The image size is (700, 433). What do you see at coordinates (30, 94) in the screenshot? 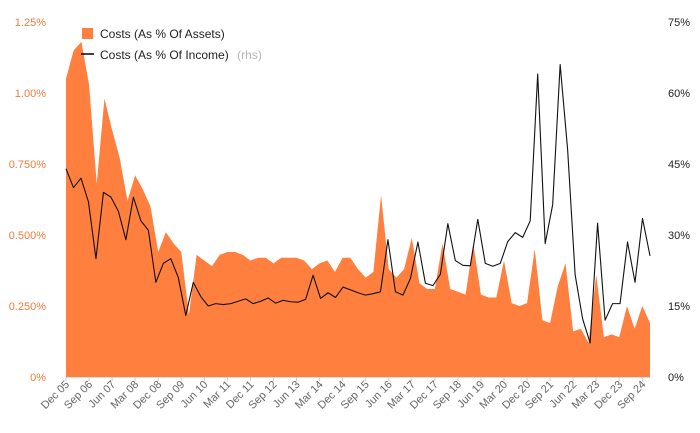
I see `left-tick-label: 1.00%` at bounding box center [30, 94].